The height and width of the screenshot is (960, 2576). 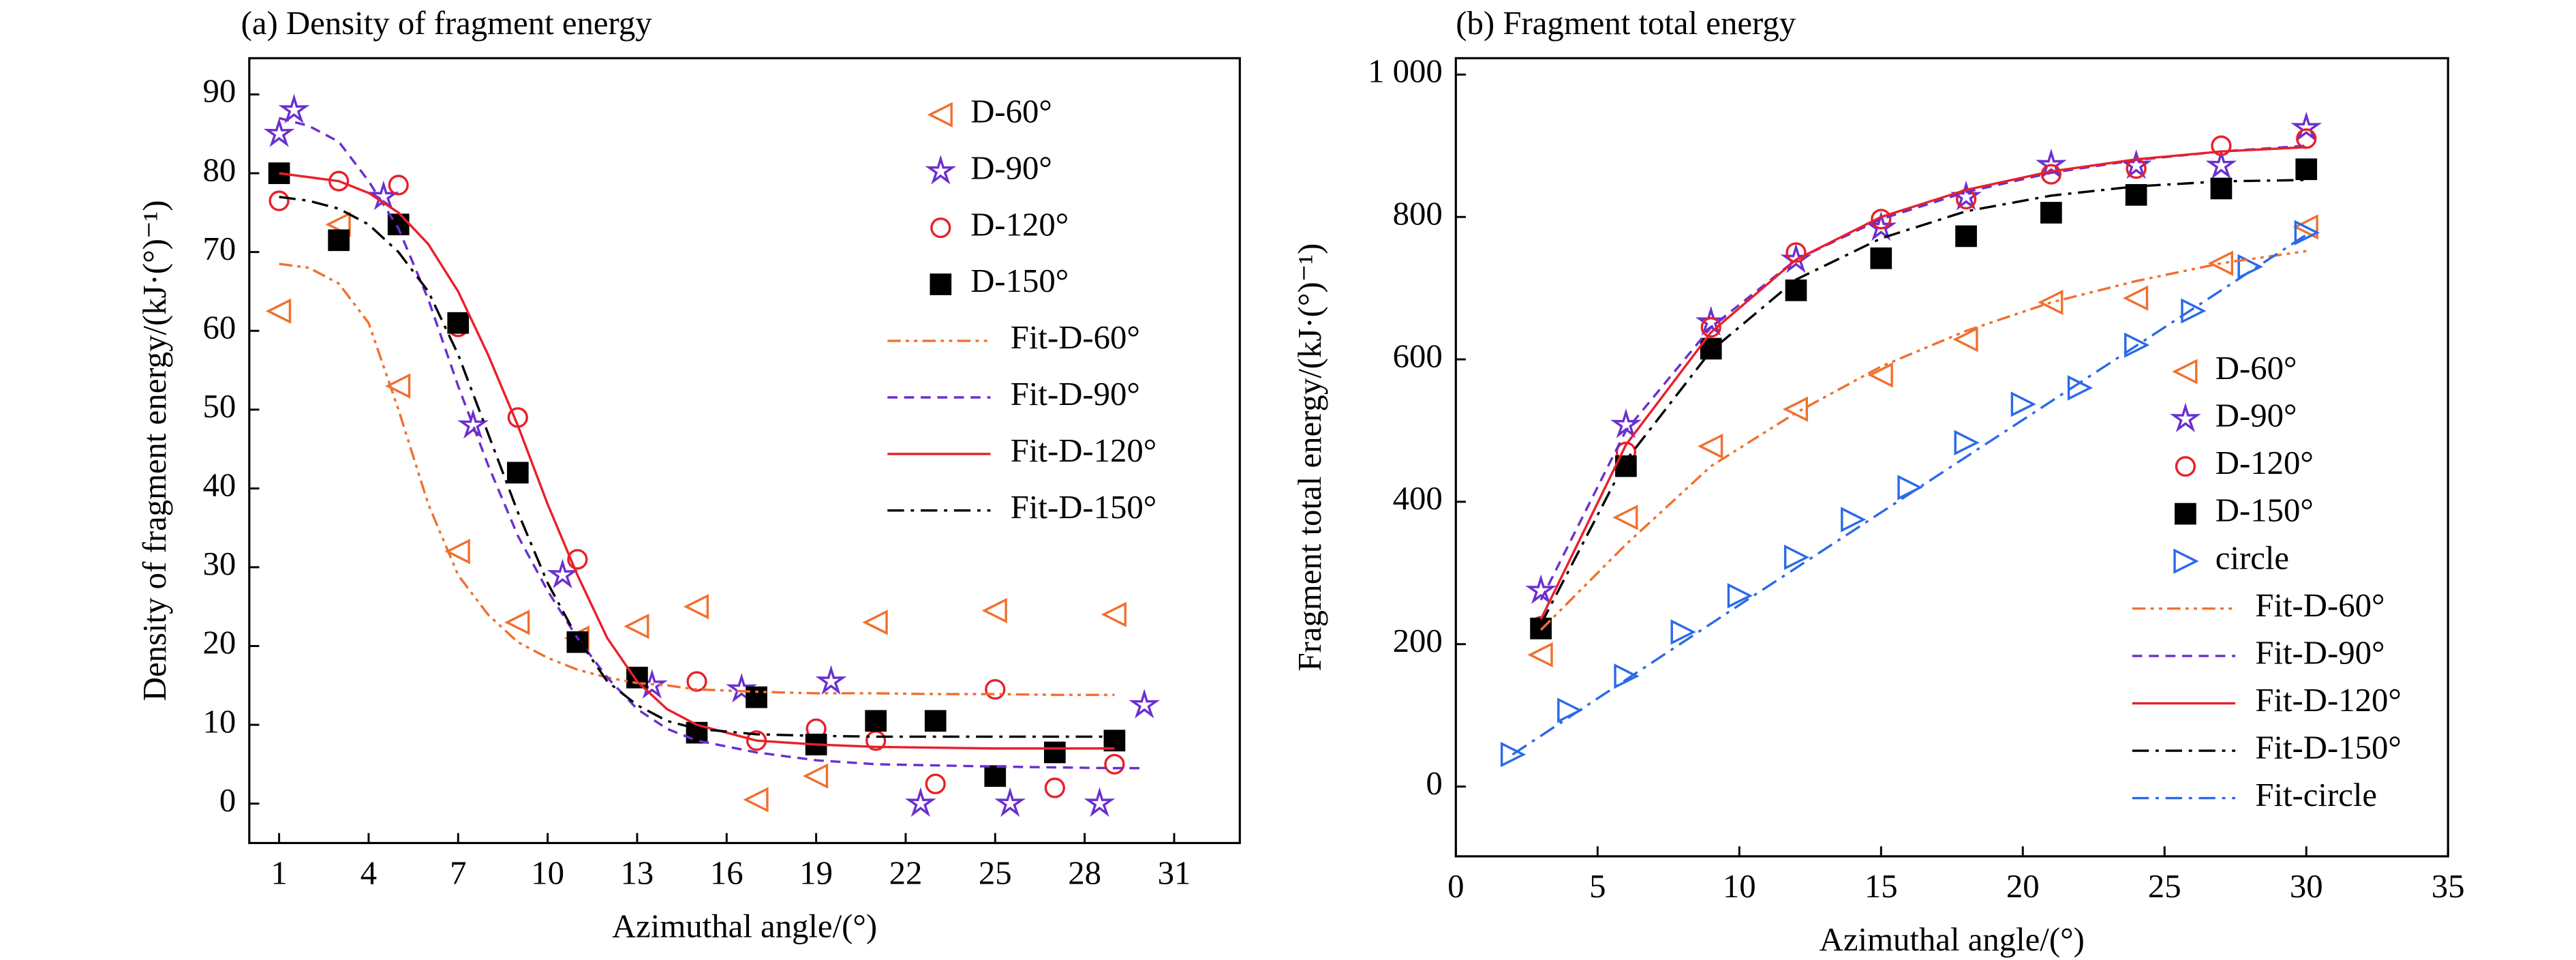 I want to click on y-tick-label: 40, so click(x=220, y=485).